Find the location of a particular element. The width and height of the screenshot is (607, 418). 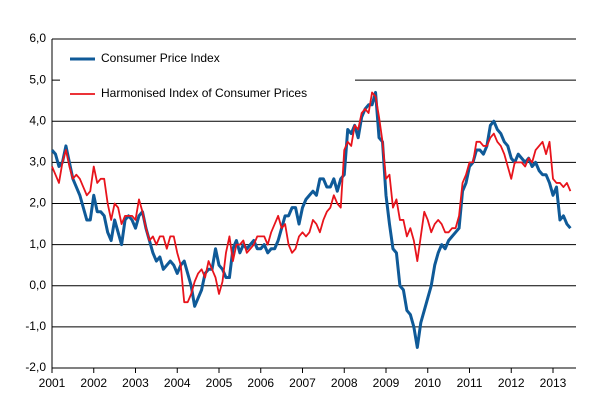

legend-box is located at coordinates (207, 79).